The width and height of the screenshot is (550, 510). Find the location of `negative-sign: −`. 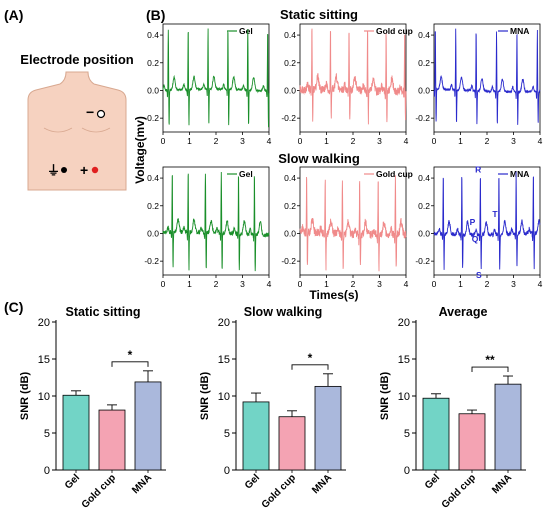

negative-sign: − is located at coordinates (90, 112).